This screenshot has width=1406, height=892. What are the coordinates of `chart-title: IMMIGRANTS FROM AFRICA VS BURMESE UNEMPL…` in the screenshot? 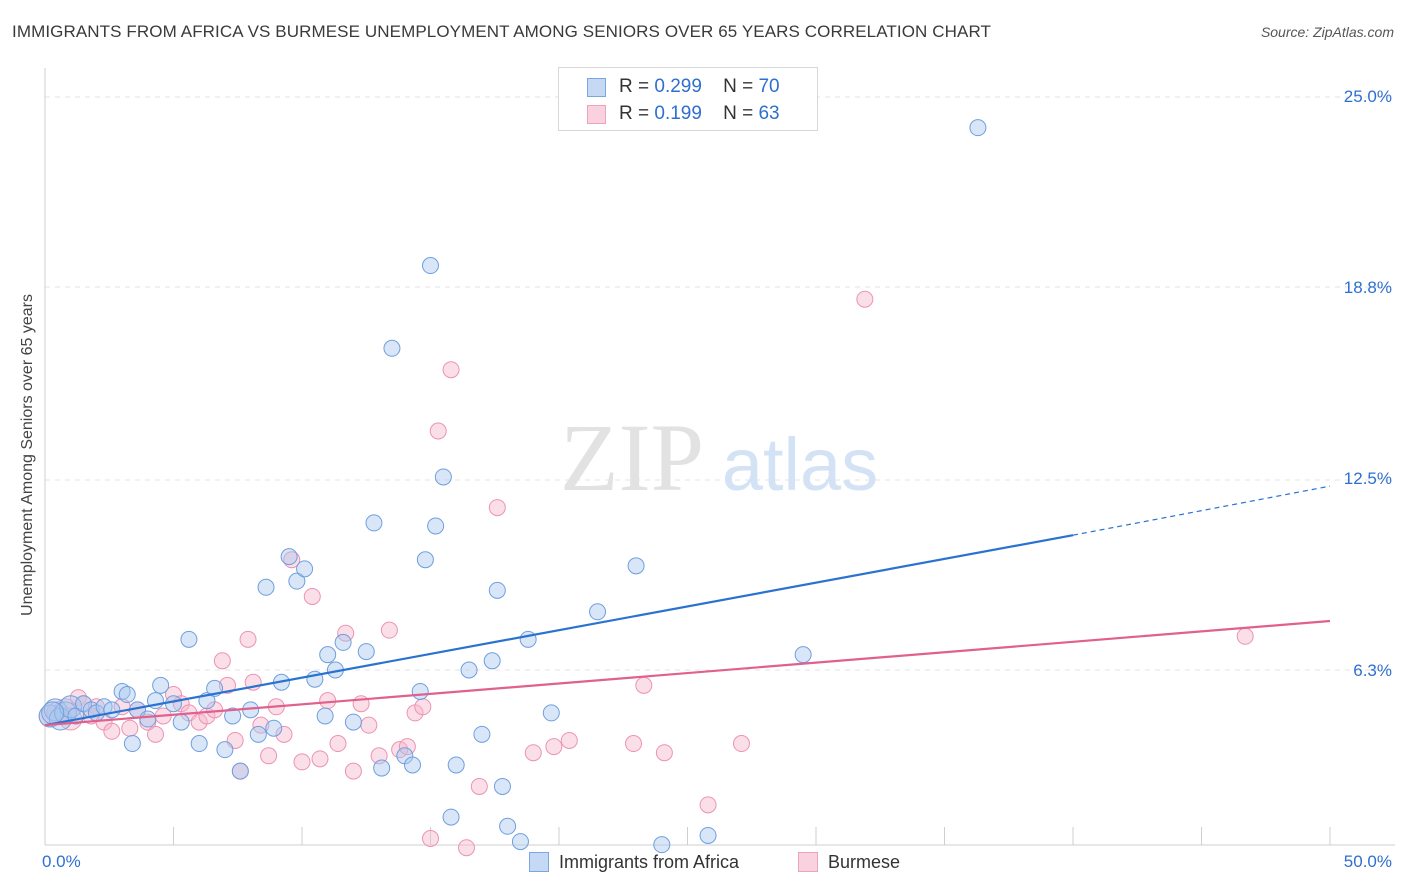 It's located at (501, 31).